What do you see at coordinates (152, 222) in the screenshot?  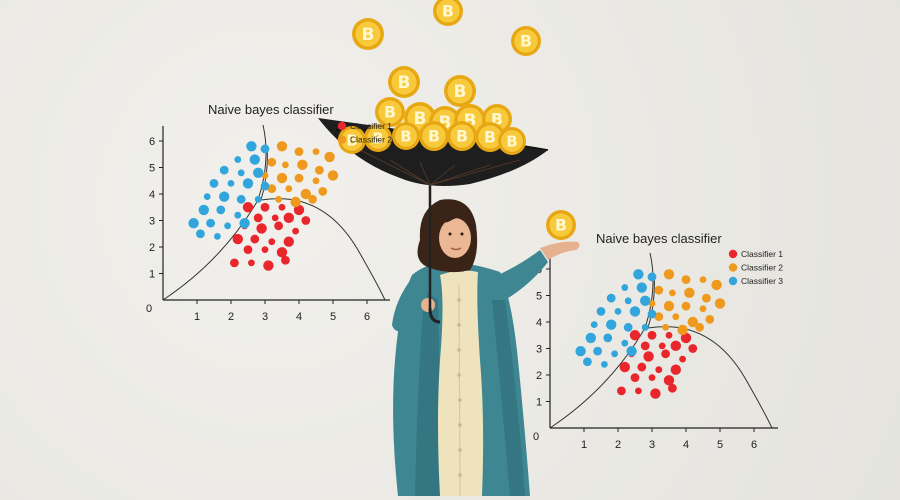 I see `y-tick-label: 3` at bounding box center [152, 222].